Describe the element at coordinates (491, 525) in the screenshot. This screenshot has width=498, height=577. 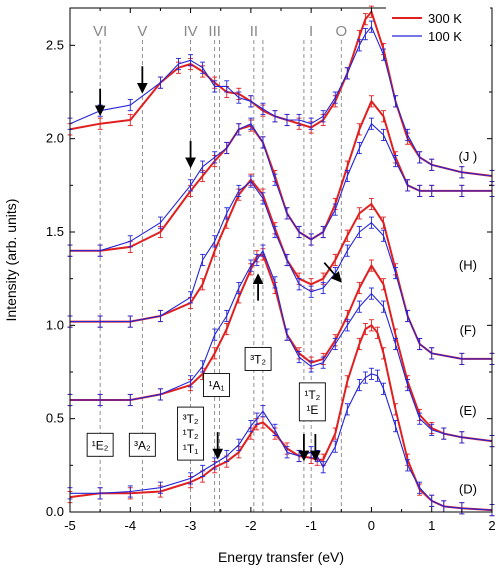
I see `x-tick-label-7: 2` at that location.